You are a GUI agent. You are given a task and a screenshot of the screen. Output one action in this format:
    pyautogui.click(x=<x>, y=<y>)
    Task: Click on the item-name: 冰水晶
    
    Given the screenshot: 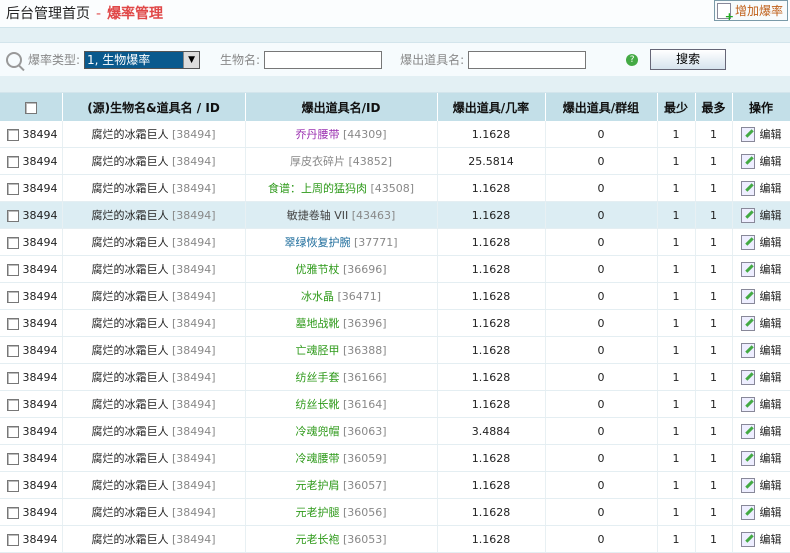 What is the action you would take?
    pyautogui.click(x=317, y=296)
    